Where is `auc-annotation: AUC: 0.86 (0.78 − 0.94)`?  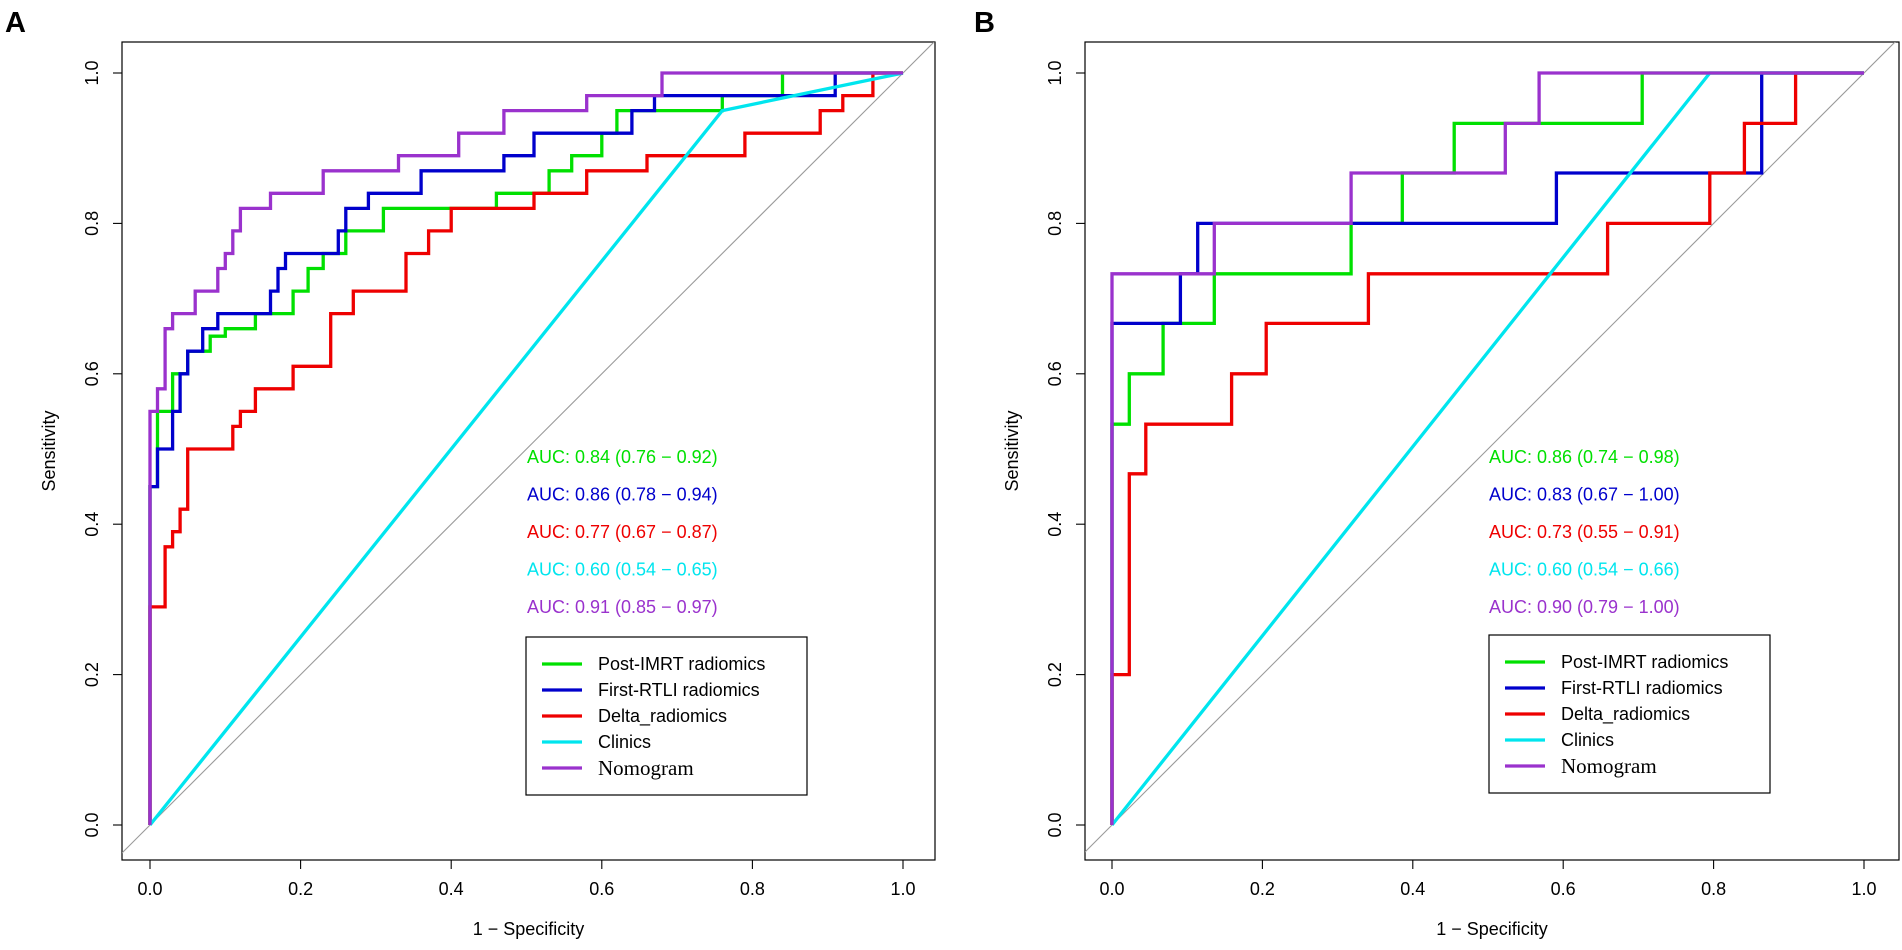 auc-annotation: AUC: 0.86 (0.78 − 0.94) is located at coordinates (622, 495).